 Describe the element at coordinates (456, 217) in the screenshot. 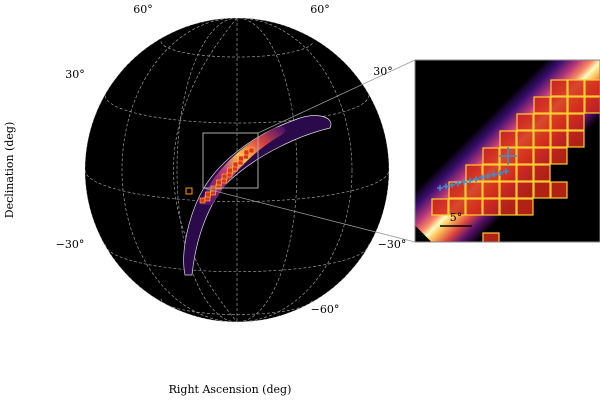

I see `scale-label: 5°` at that location.